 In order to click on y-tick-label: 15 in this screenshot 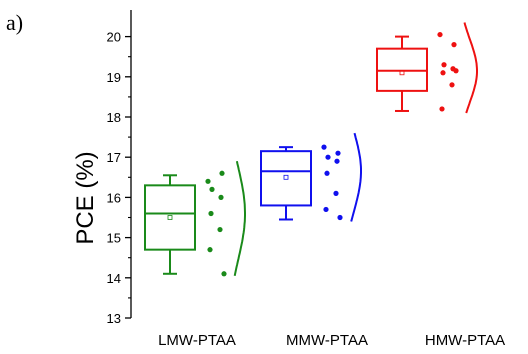, I will do `click(114, 238)`.